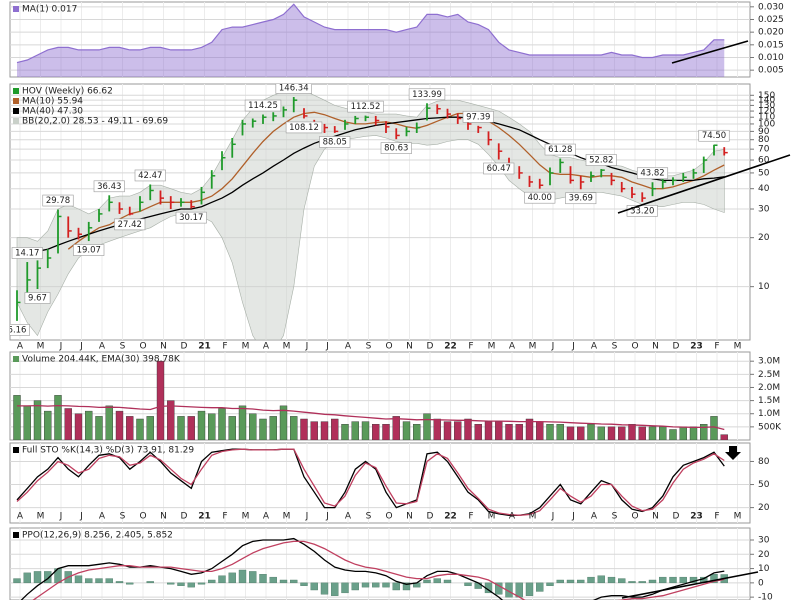  I want to click on x-tick-label: N, so click(655, 517).